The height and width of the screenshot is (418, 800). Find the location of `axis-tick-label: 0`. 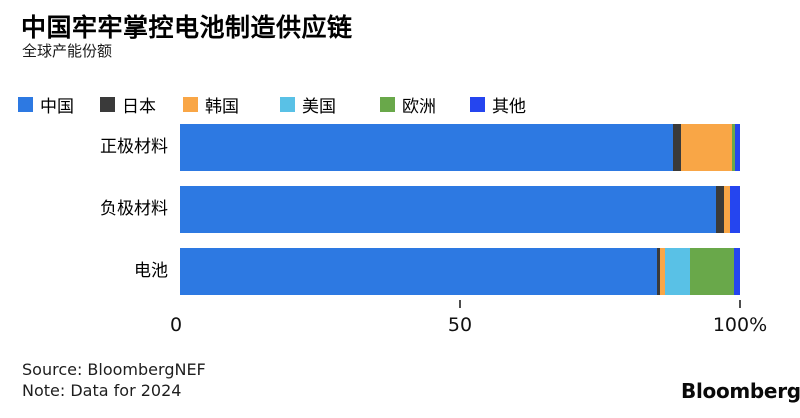

axis-tick-label: 0 is located at coordinates (176, 325).